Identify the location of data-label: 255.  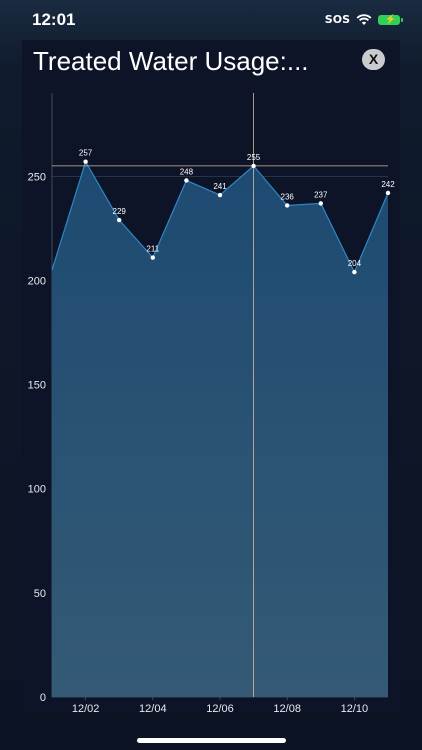
(254, 157).